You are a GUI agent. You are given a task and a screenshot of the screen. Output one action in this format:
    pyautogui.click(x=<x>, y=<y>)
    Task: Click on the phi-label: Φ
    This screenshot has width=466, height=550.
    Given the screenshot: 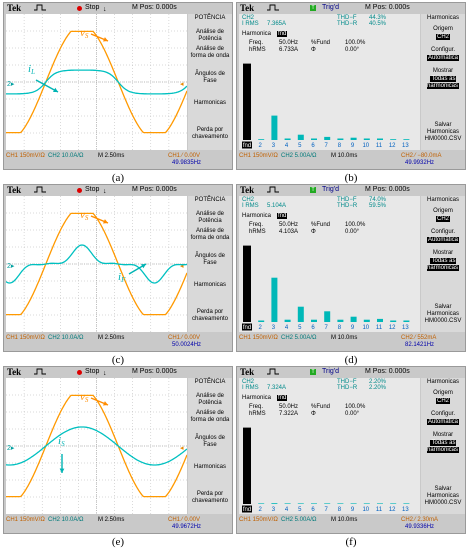 What is the action you would take?
    pyautogui.click(x=313, y=414)
    